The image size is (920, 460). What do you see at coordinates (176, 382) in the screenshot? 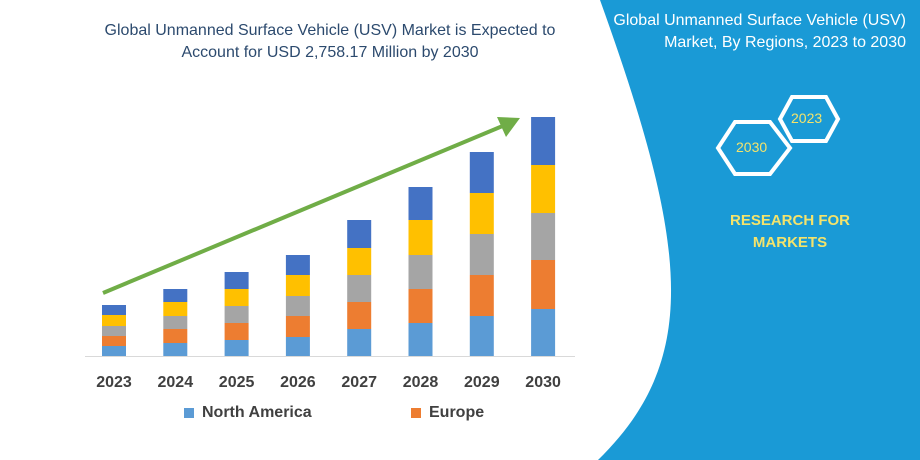
I see `x-tick-label: 2024` at bounding box center [176, 382].